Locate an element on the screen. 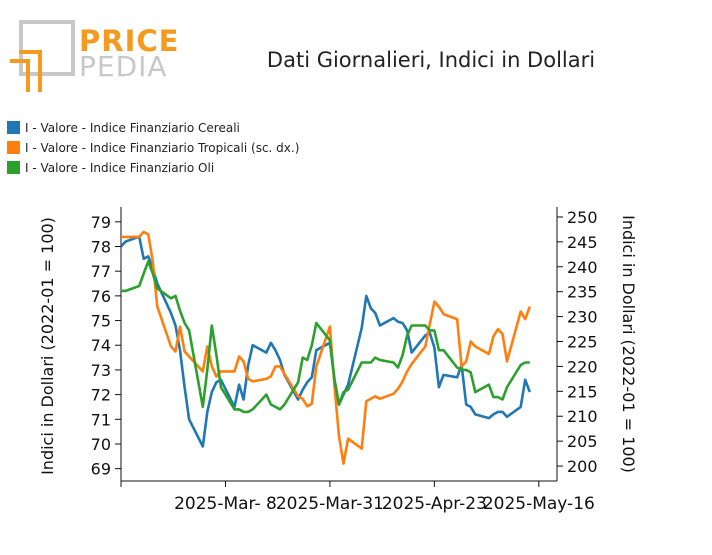 The width and height of the screenshot is (712, 555). y-tick-label-left: 71 is located at coordinates (101, 419).